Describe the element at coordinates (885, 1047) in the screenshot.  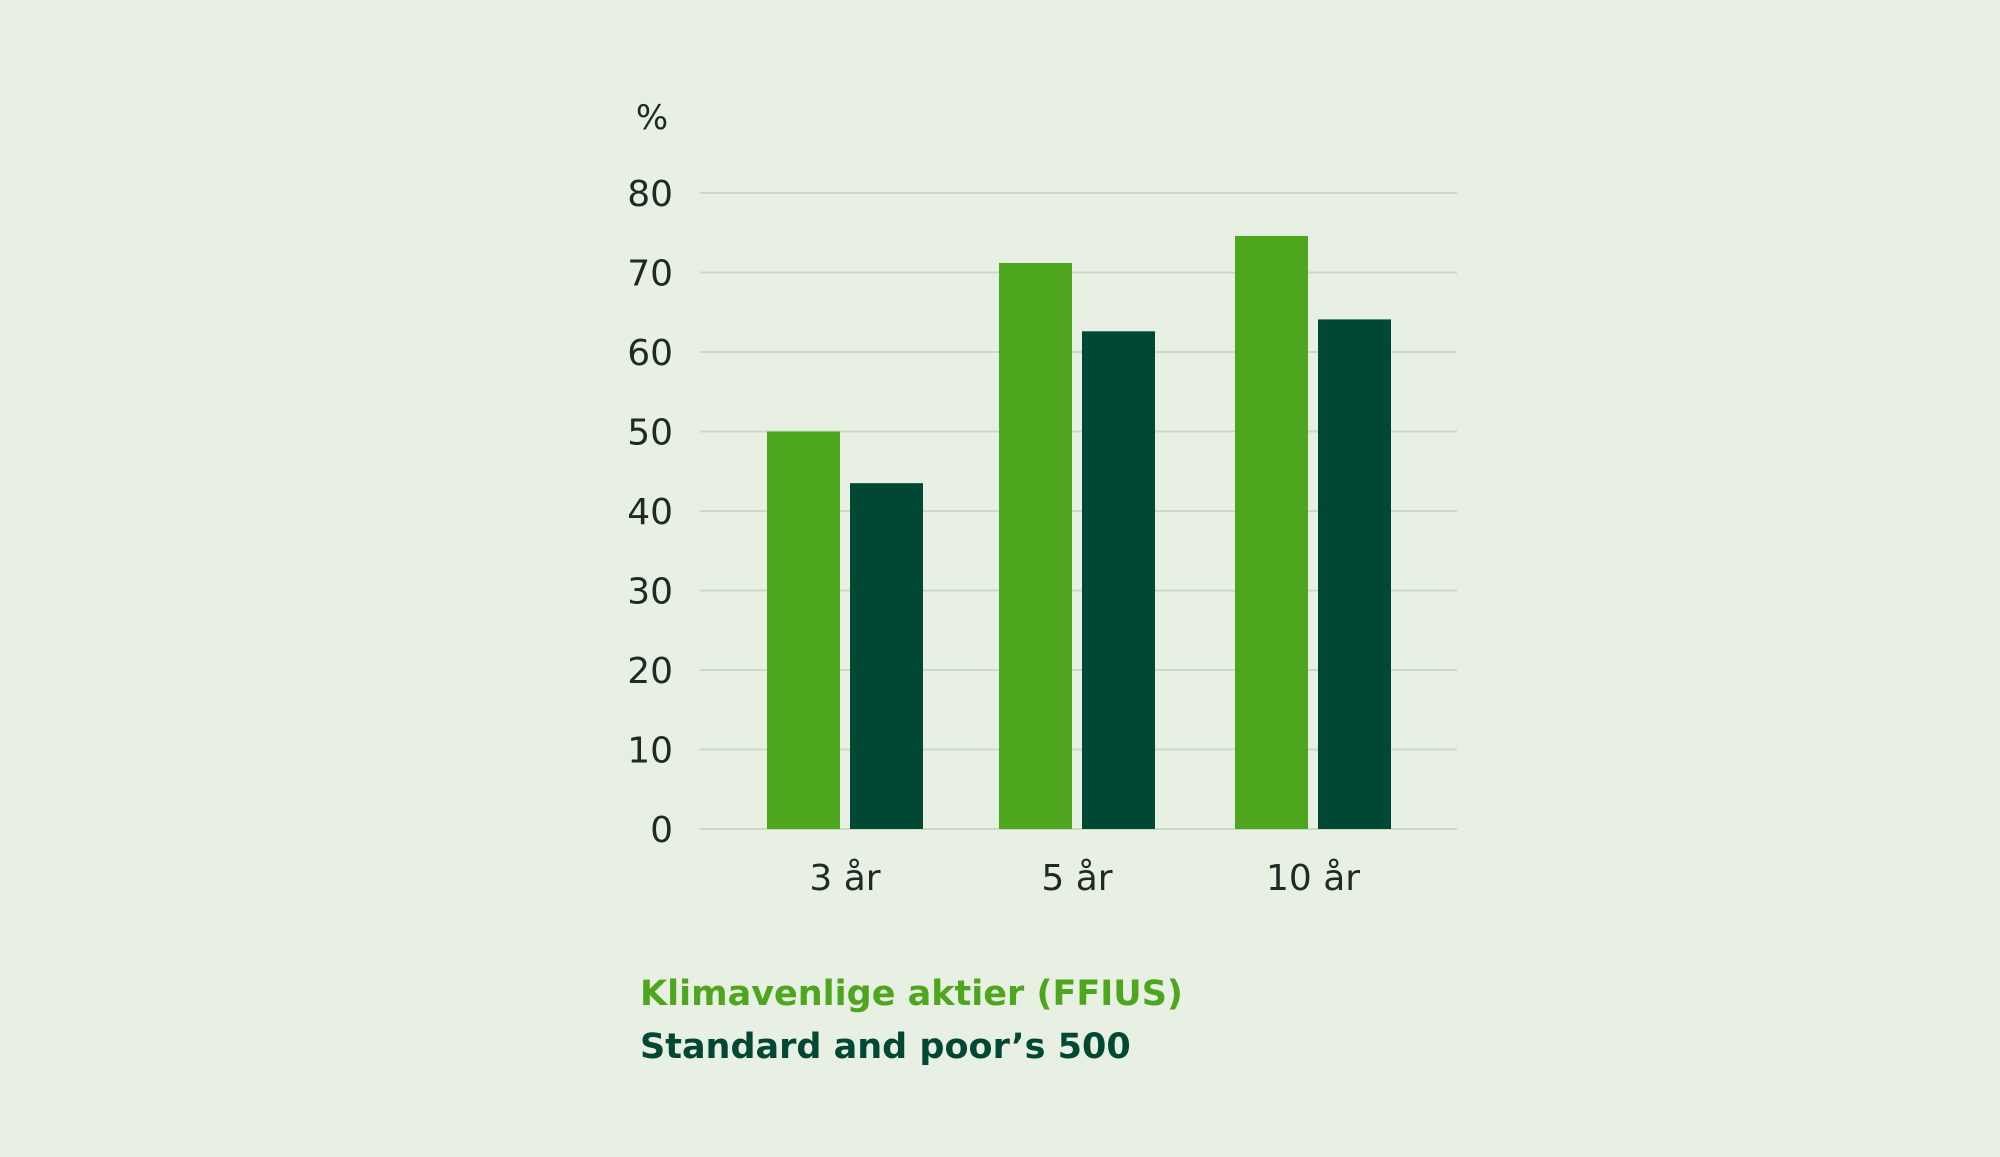
I see `legend-item-sp500: Standard and poor’s 500` at that location.